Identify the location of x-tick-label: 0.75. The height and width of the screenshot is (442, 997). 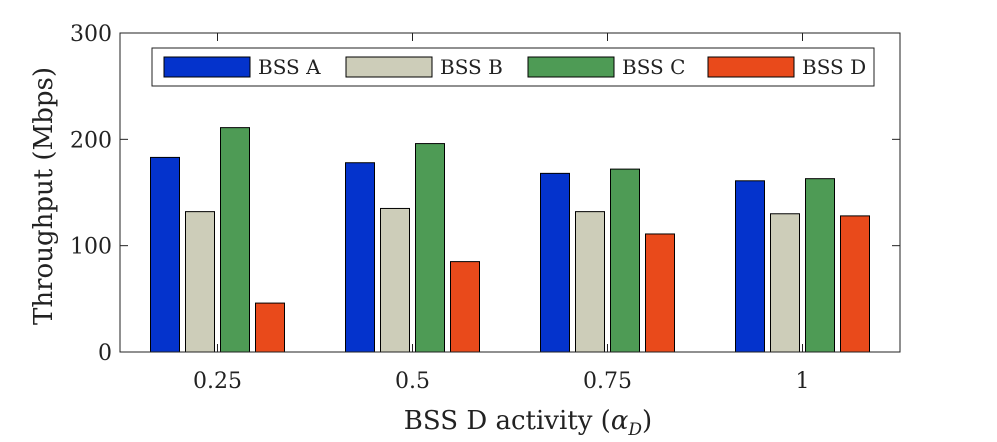
(607, 381).